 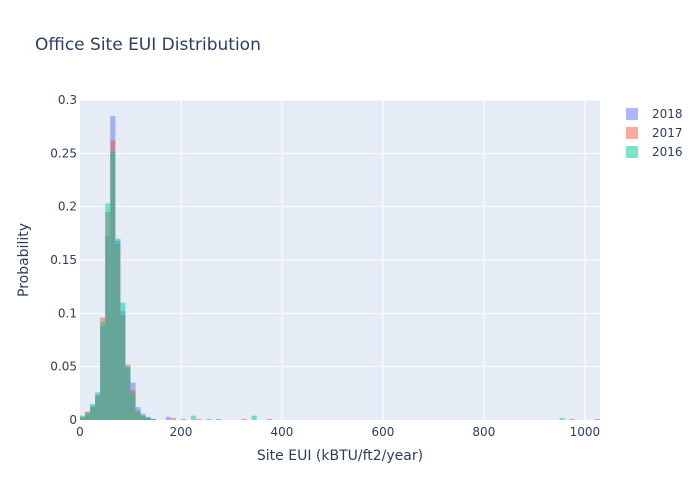 I want to click on x-axis-ticks: 0 200 400 600 800 1000, so click(x=338, y=432).